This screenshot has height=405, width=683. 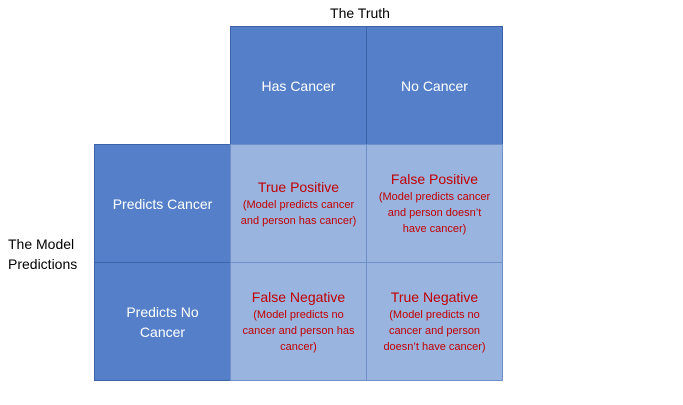 I want to click on truth-axis-label: The Truth, so click(x=360, y=13).